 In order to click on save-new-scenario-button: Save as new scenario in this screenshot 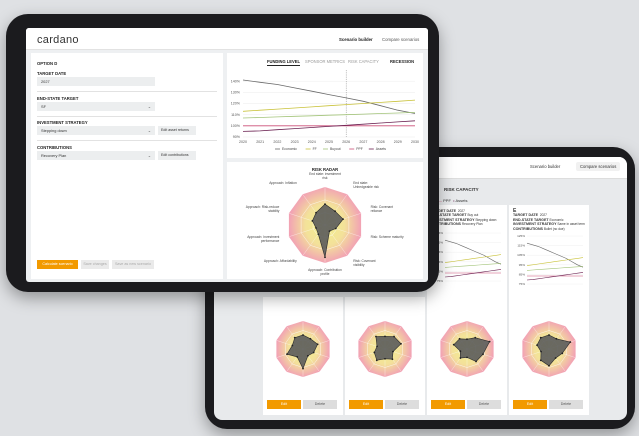, I will do `click(133, 264)`.